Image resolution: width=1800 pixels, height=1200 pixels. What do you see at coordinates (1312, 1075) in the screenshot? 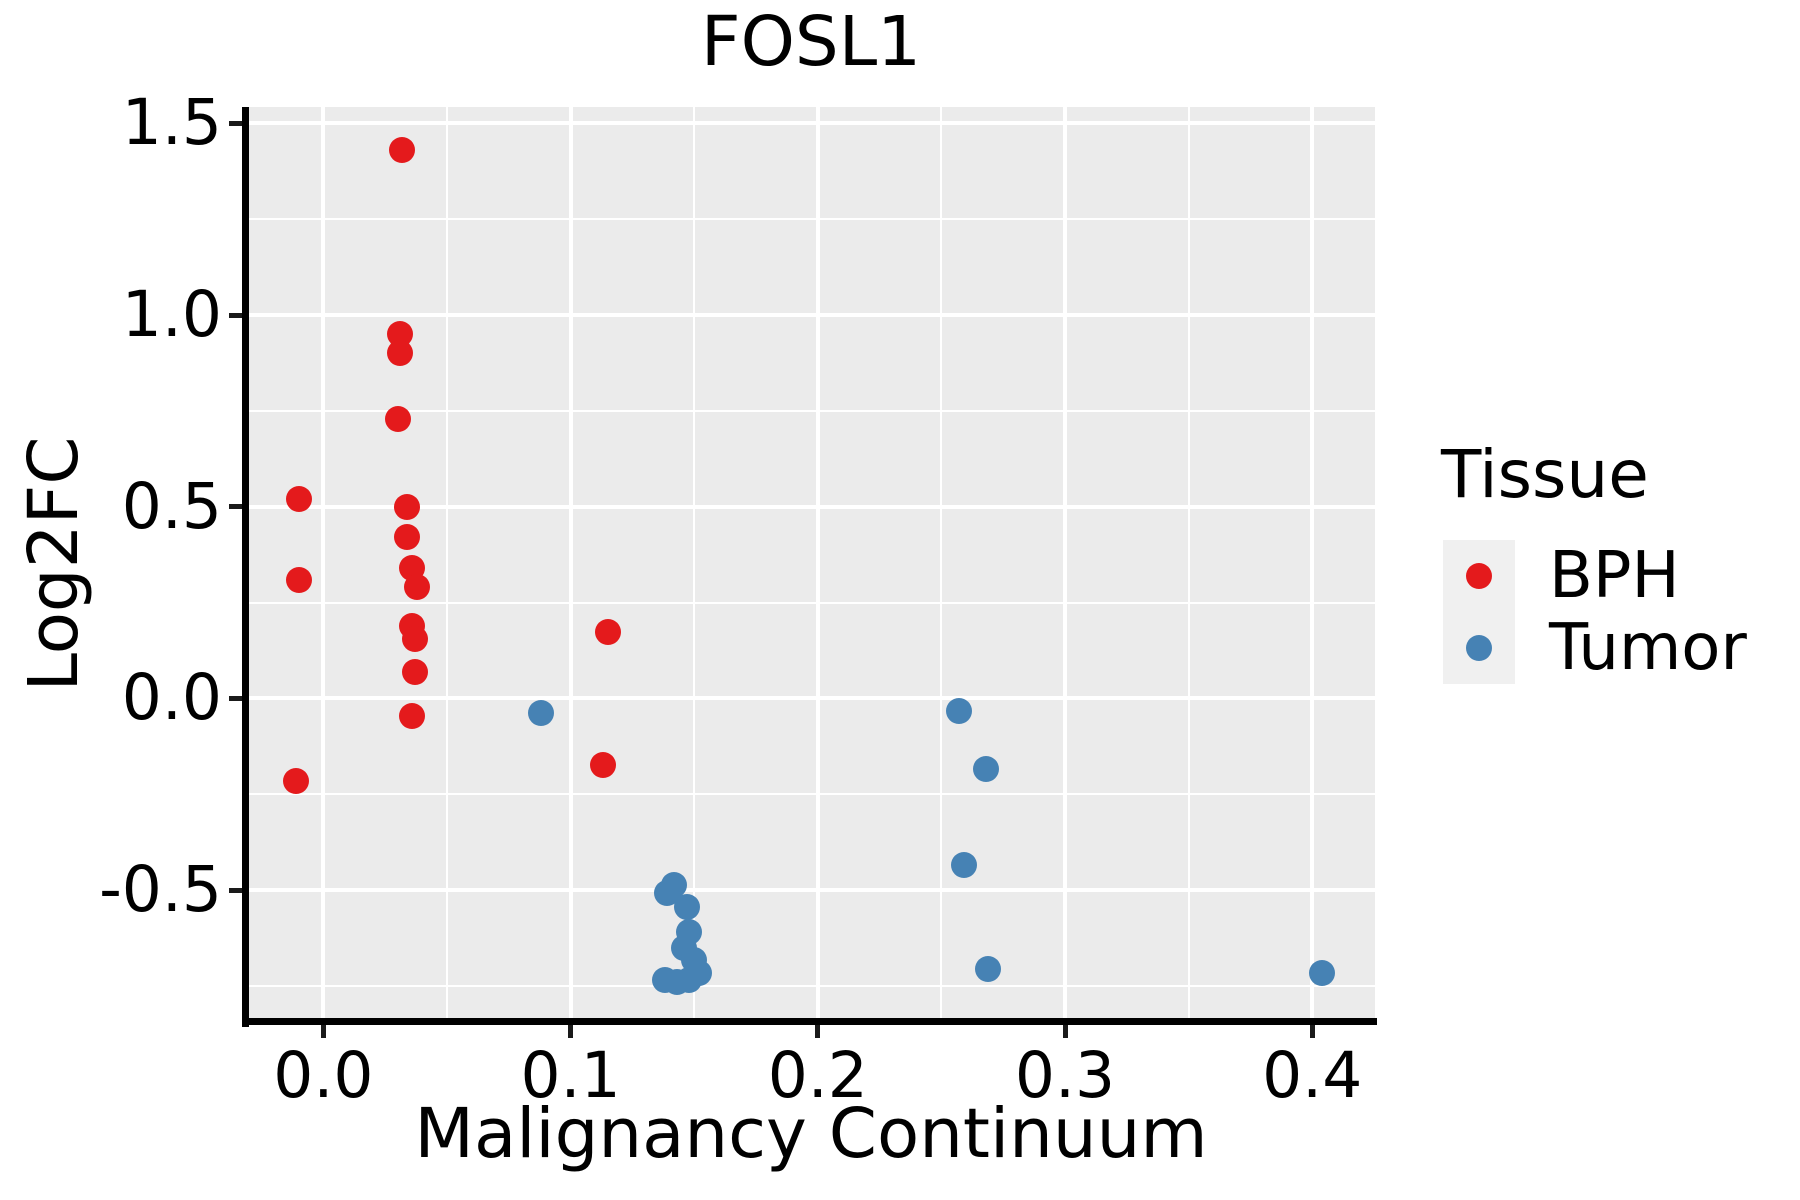
I see `x-tick-label: 0.4` at bounding box center [1312, 1075].